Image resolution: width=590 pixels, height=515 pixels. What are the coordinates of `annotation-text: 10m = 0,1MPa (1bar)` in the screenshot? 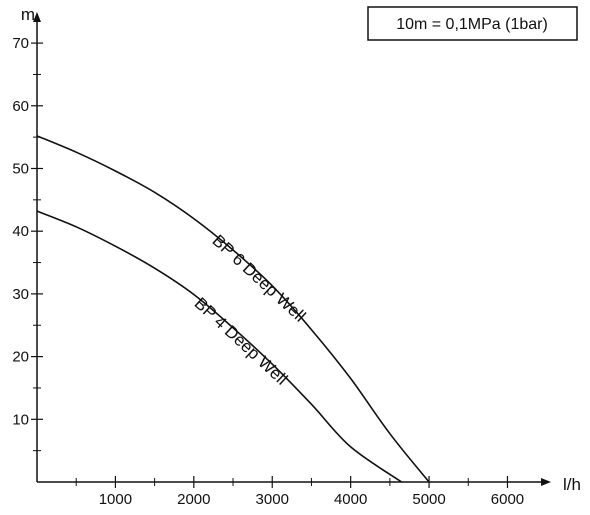 It's located at (472, 24).